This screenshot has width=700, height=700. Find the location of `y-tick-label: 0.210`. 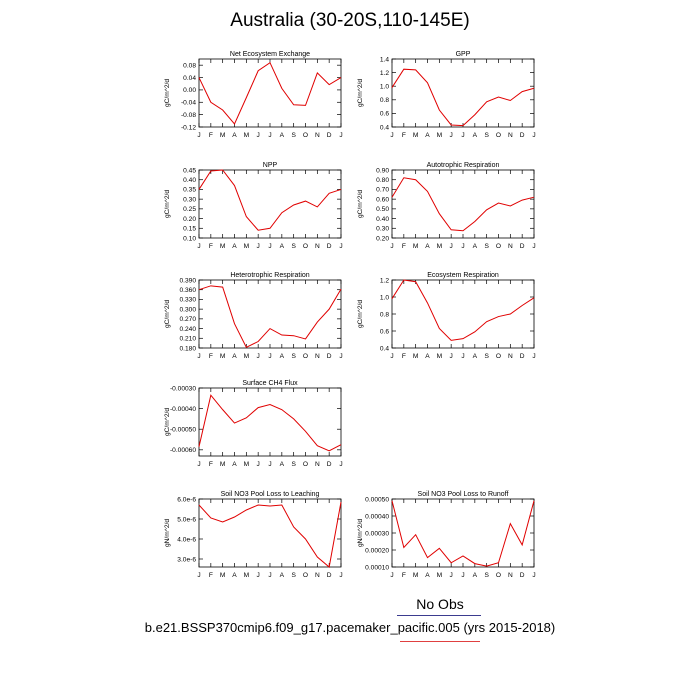

y-tick-label: 0.210 is located at coordinates (187, 339).